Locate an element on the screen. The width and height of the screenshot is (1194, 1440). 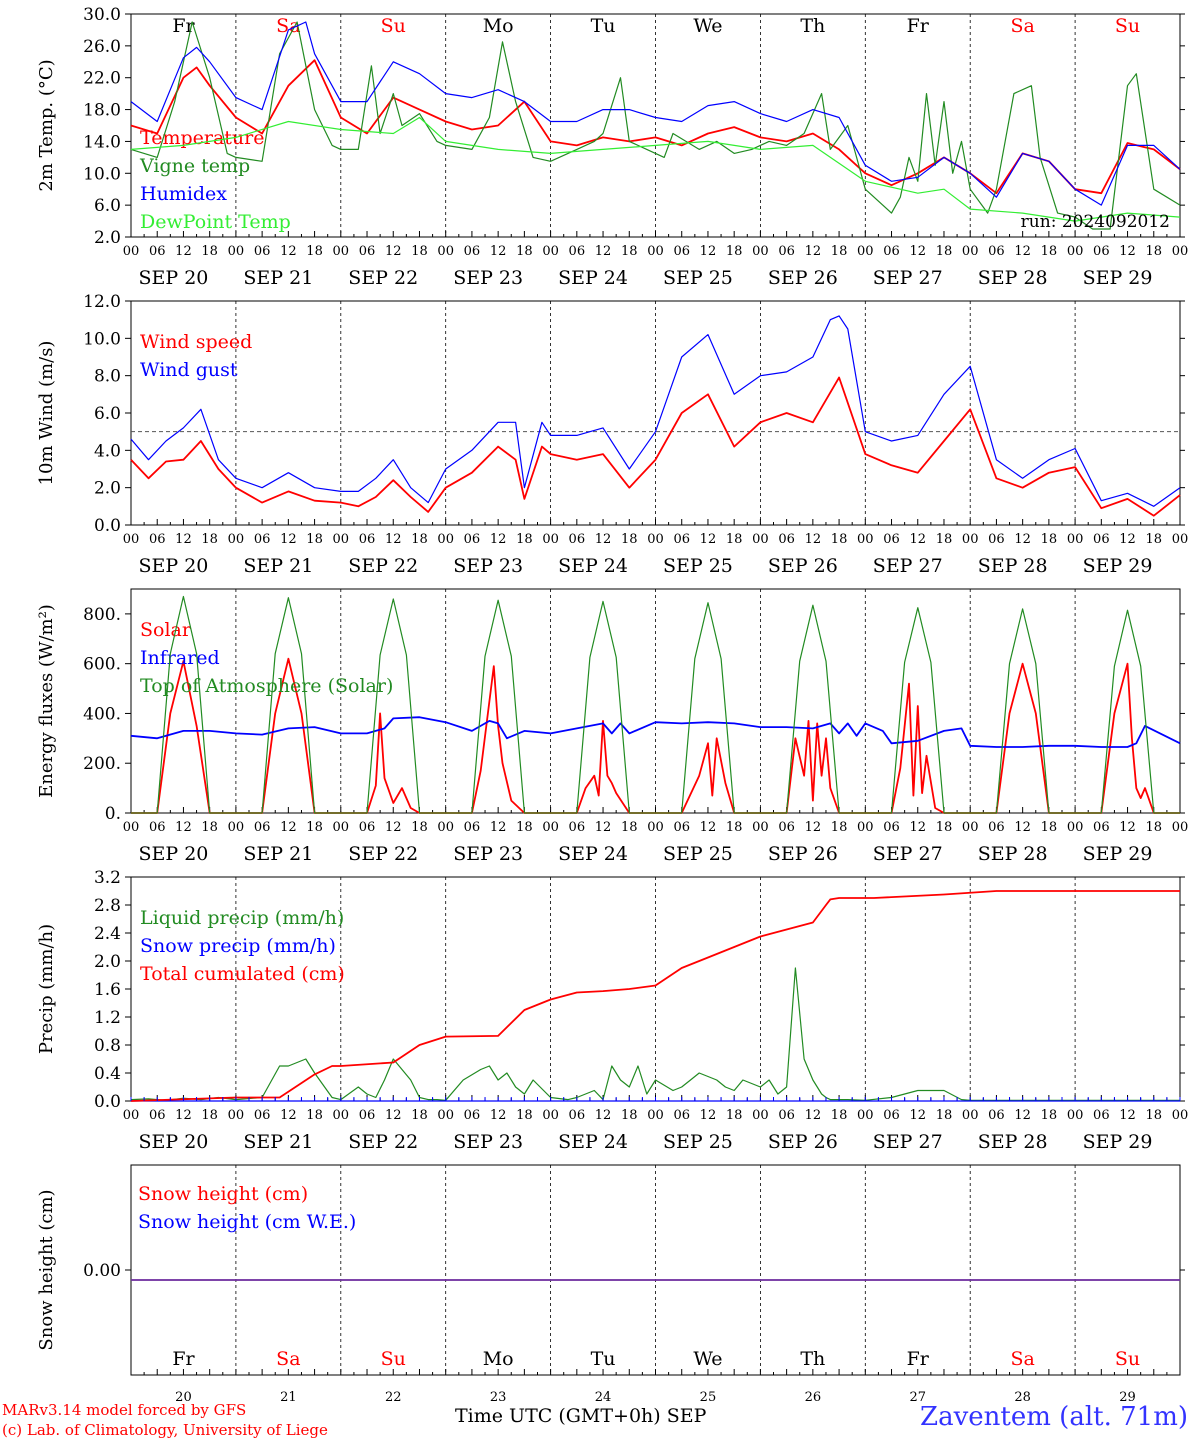
panel1-y-tick-label: 6.0 is located at coordinates (107, 206).